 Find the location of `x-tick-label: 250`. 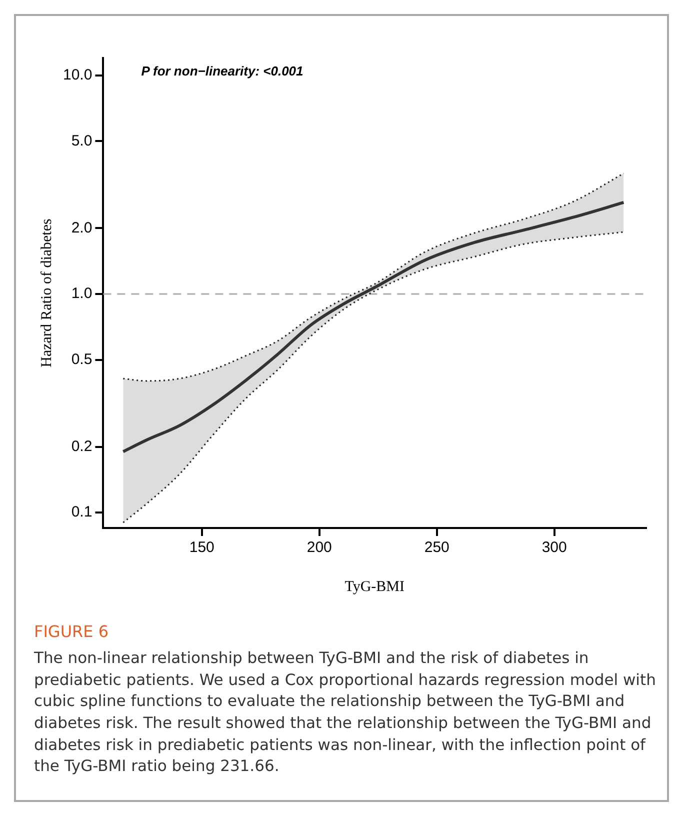

x-tick-label: 250 is located at coordinates (437, 547).